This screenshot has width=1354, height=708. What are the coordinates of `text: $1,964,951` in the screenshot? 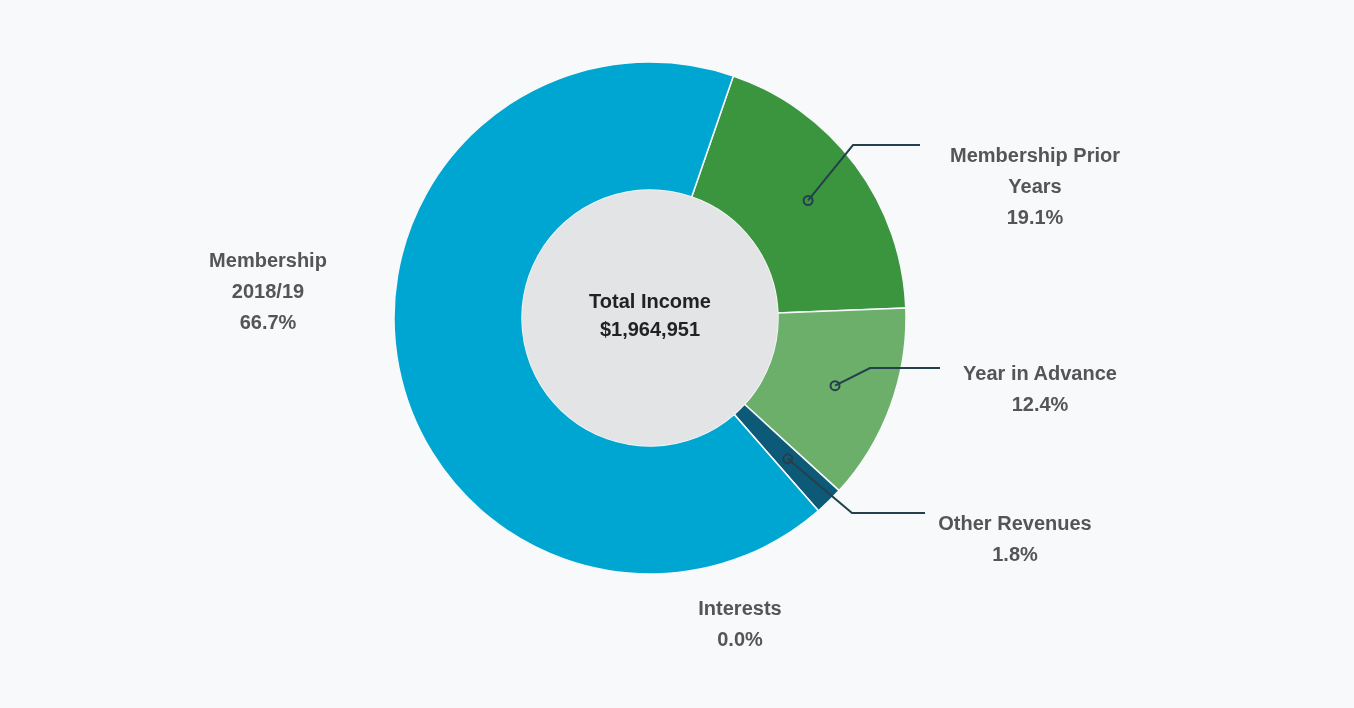 It's located at (650, 329).